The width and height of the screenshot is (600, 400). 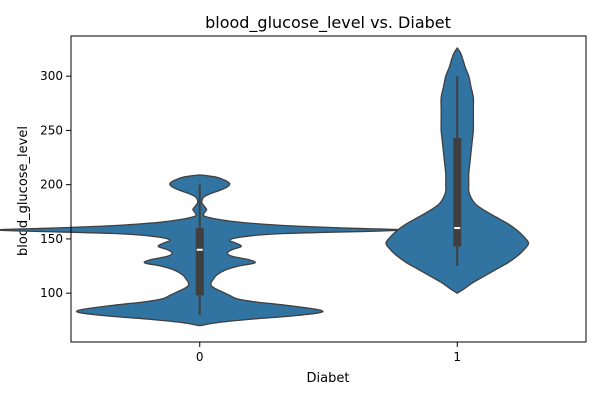 What do you see at coordinates (51, 239) in the screenshot?
I see `y-tick-label-150: 150` at bounding box center [51, 239].